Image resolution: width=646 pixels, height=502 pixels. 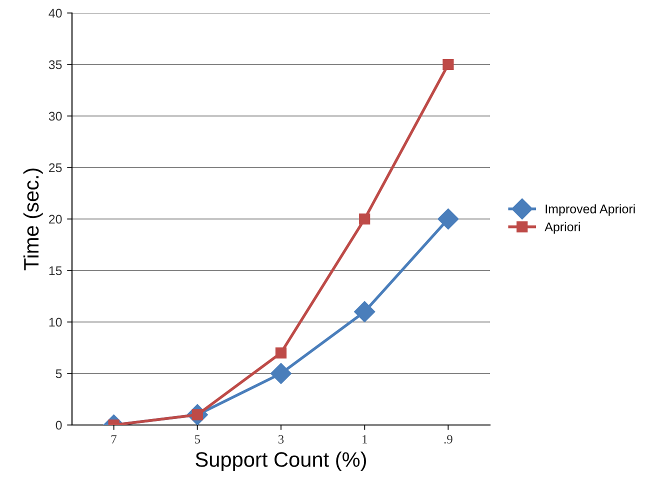 What do you see at coordinates (59, 425) in the screenshot?
I see `y-tick-label: 0` at bounding box center [59, 425].